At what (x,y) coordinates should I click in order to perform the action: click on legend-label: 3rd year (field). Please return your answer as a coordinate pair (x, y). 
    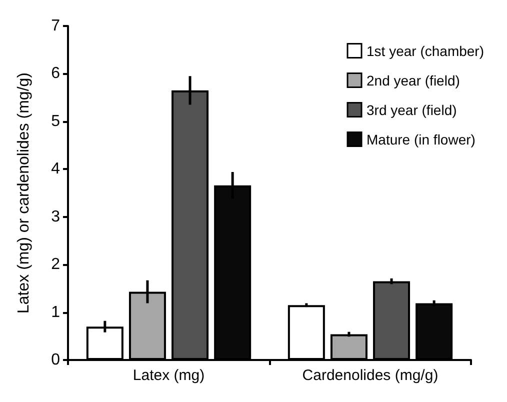
    Looking at the image, I should click on (411, 110).